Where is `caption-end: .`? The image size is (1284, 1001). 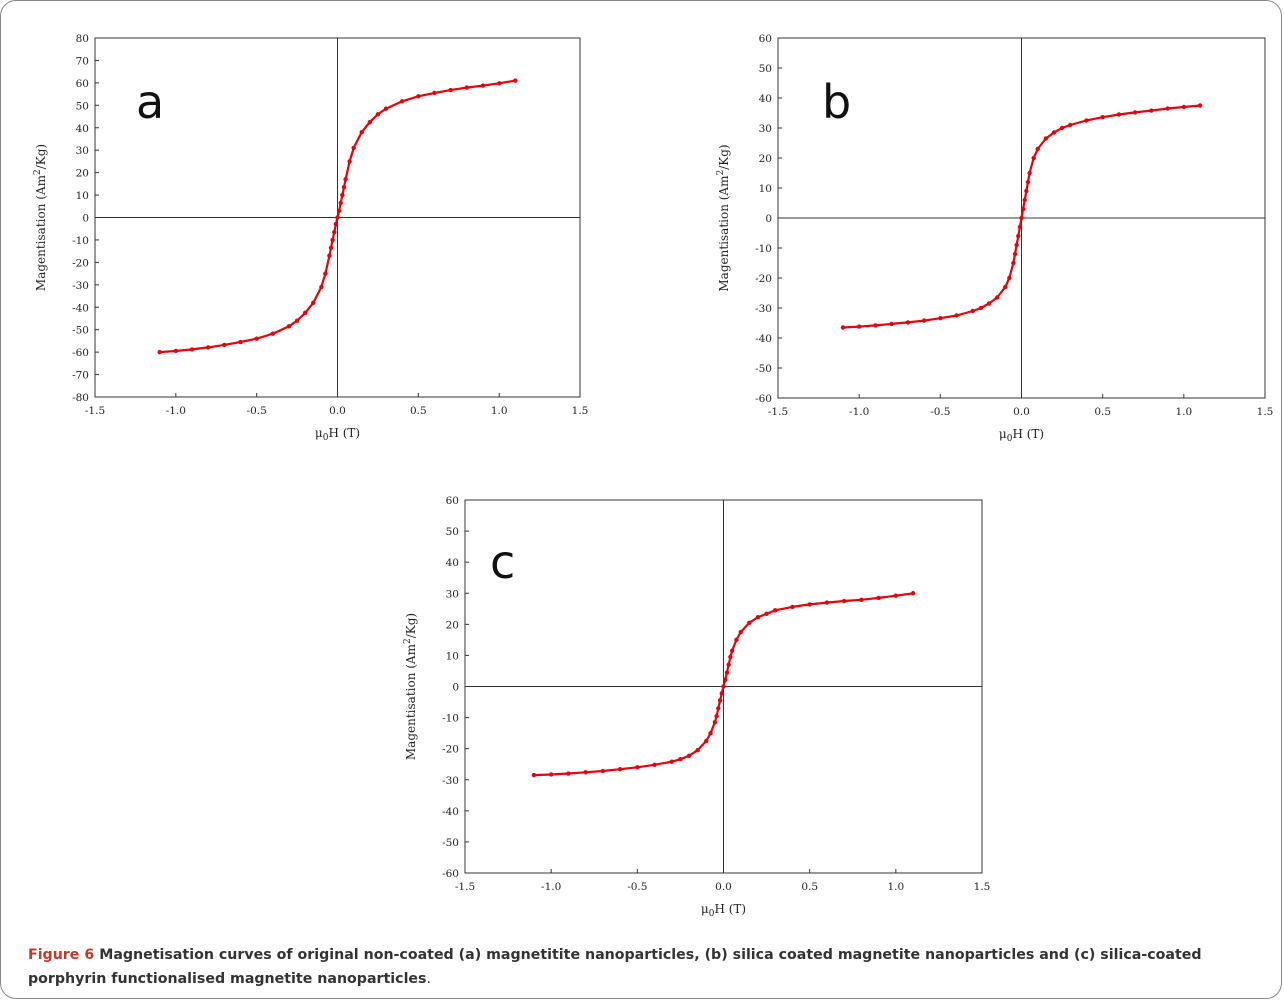
caption-end: . is located at coordinates (429, 979).